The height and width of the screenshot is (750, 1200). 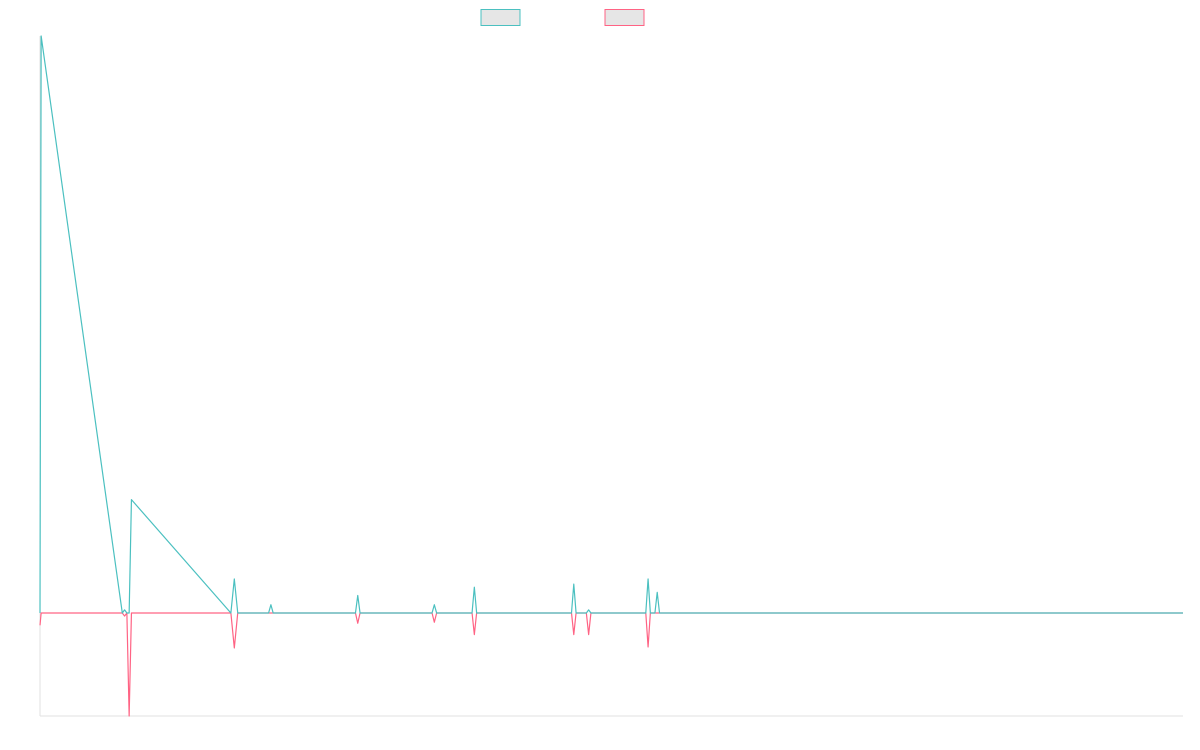 What do you see at coordinates (562, 17) in the screenshot?
I see `legend` at bounding box center [562, 17].